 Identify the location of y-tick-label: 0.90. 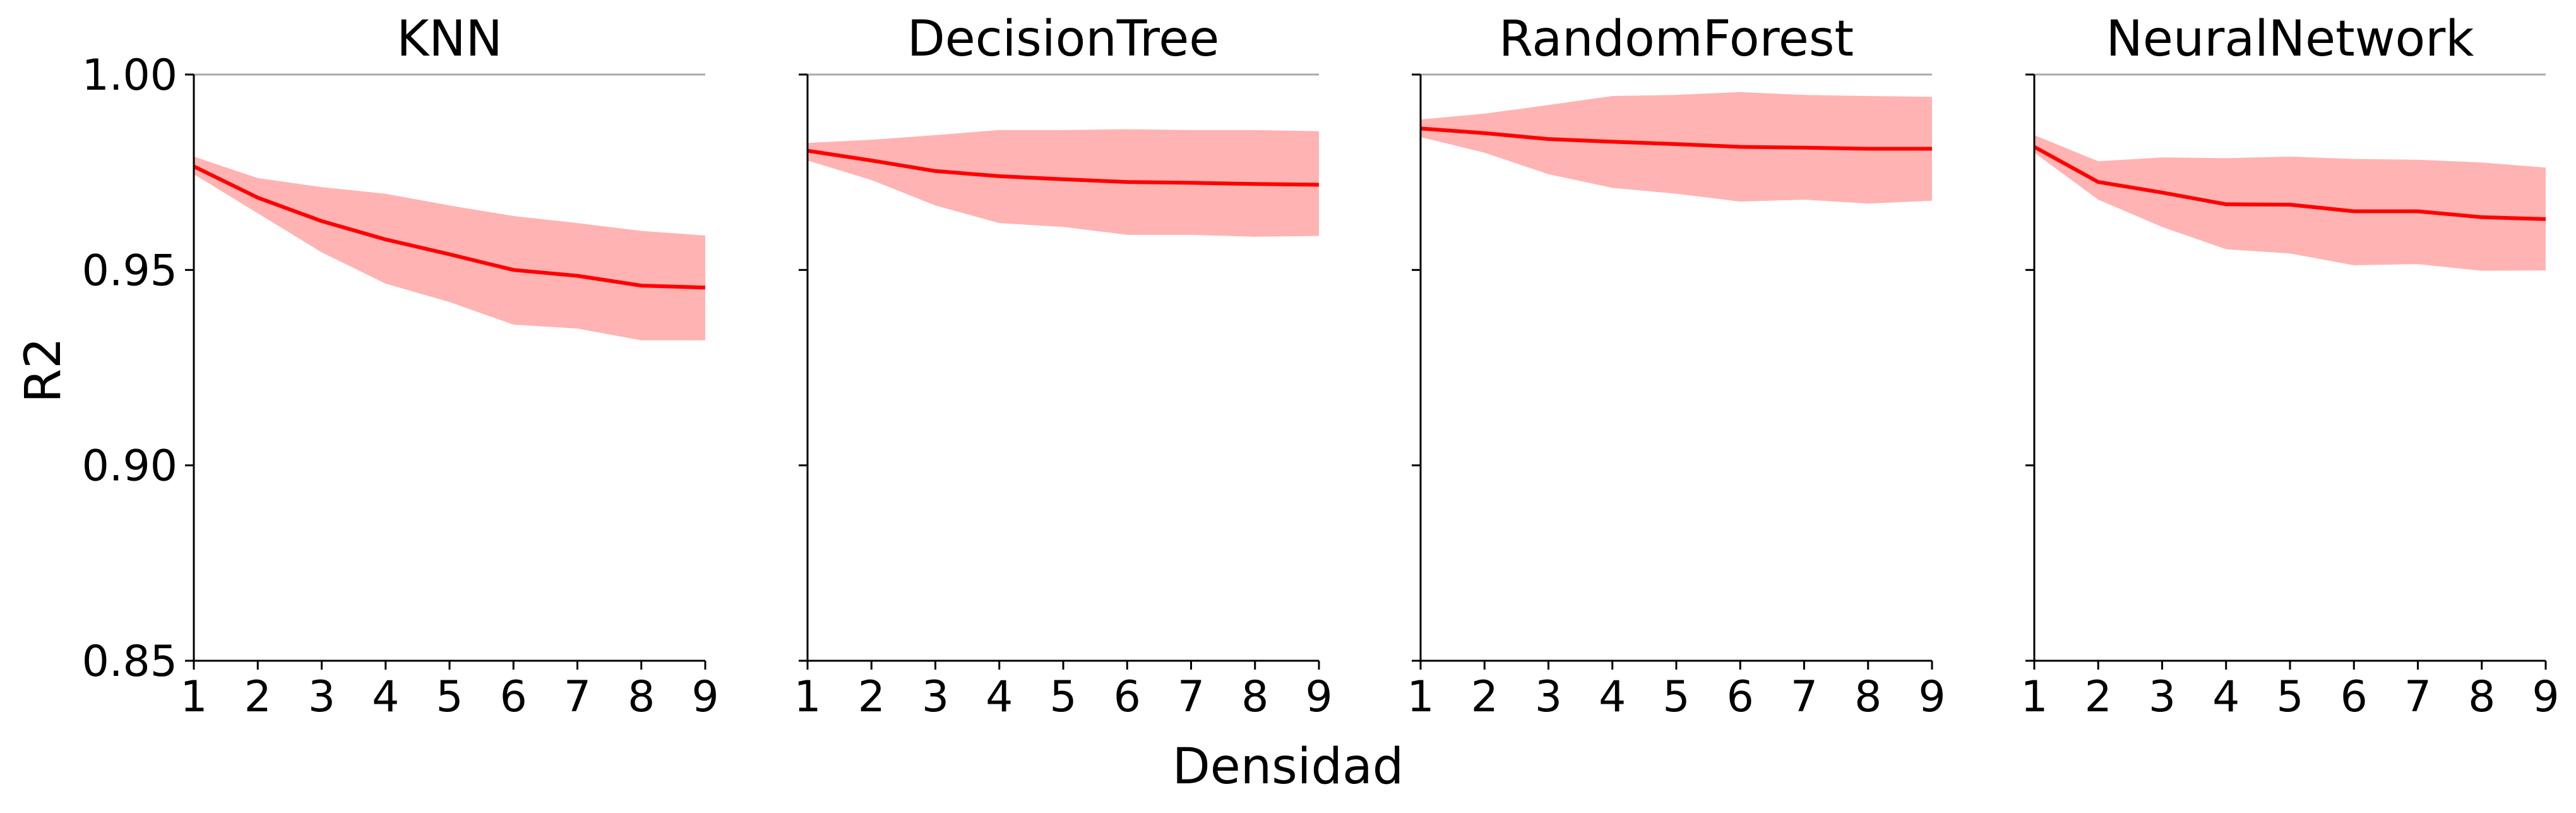
(129, 467).